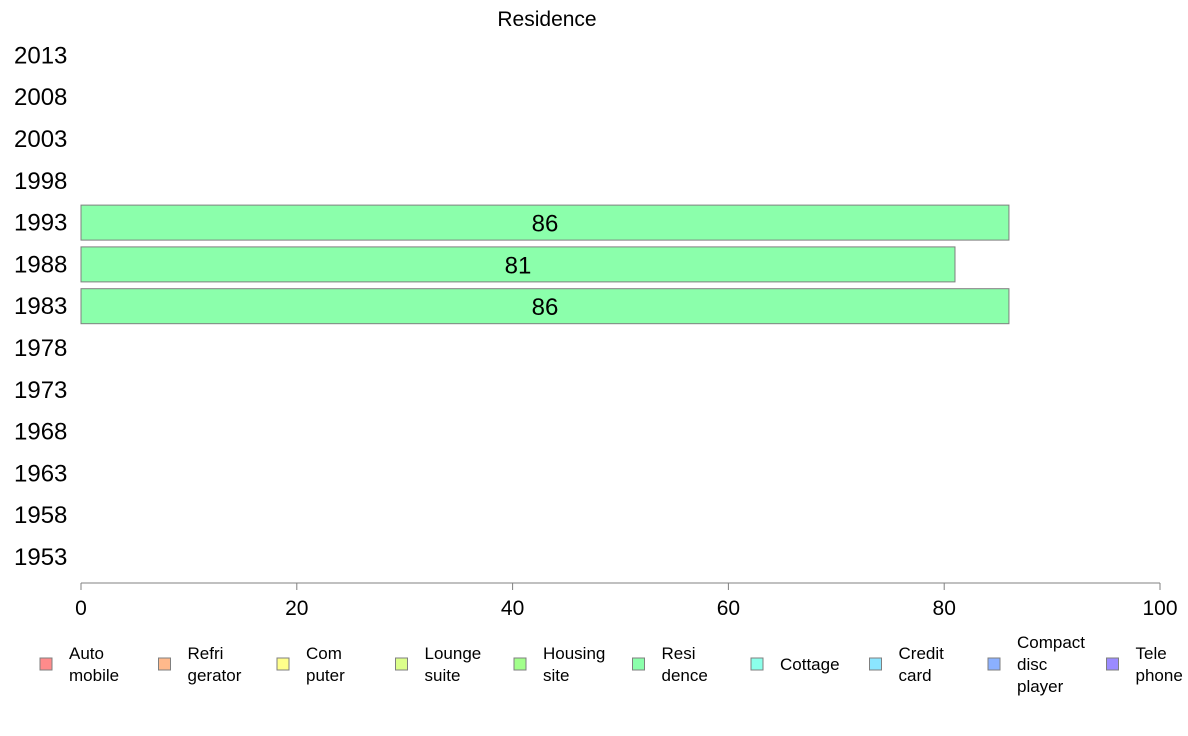  Describe the element at coordinates (324, 653) in the screenshot. I see `legend-label-2-0: Com` at that location.